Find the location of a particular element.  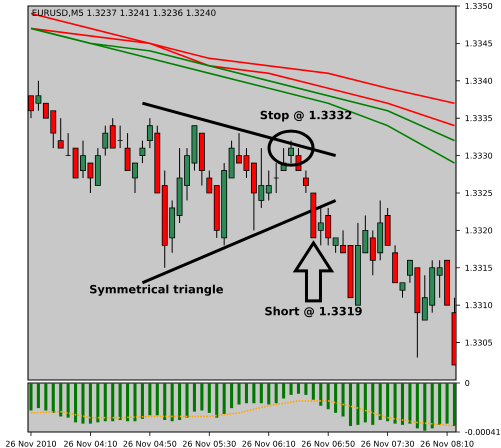

annotation: Stop @ 1.3332 is located at coordinates (306, 116).